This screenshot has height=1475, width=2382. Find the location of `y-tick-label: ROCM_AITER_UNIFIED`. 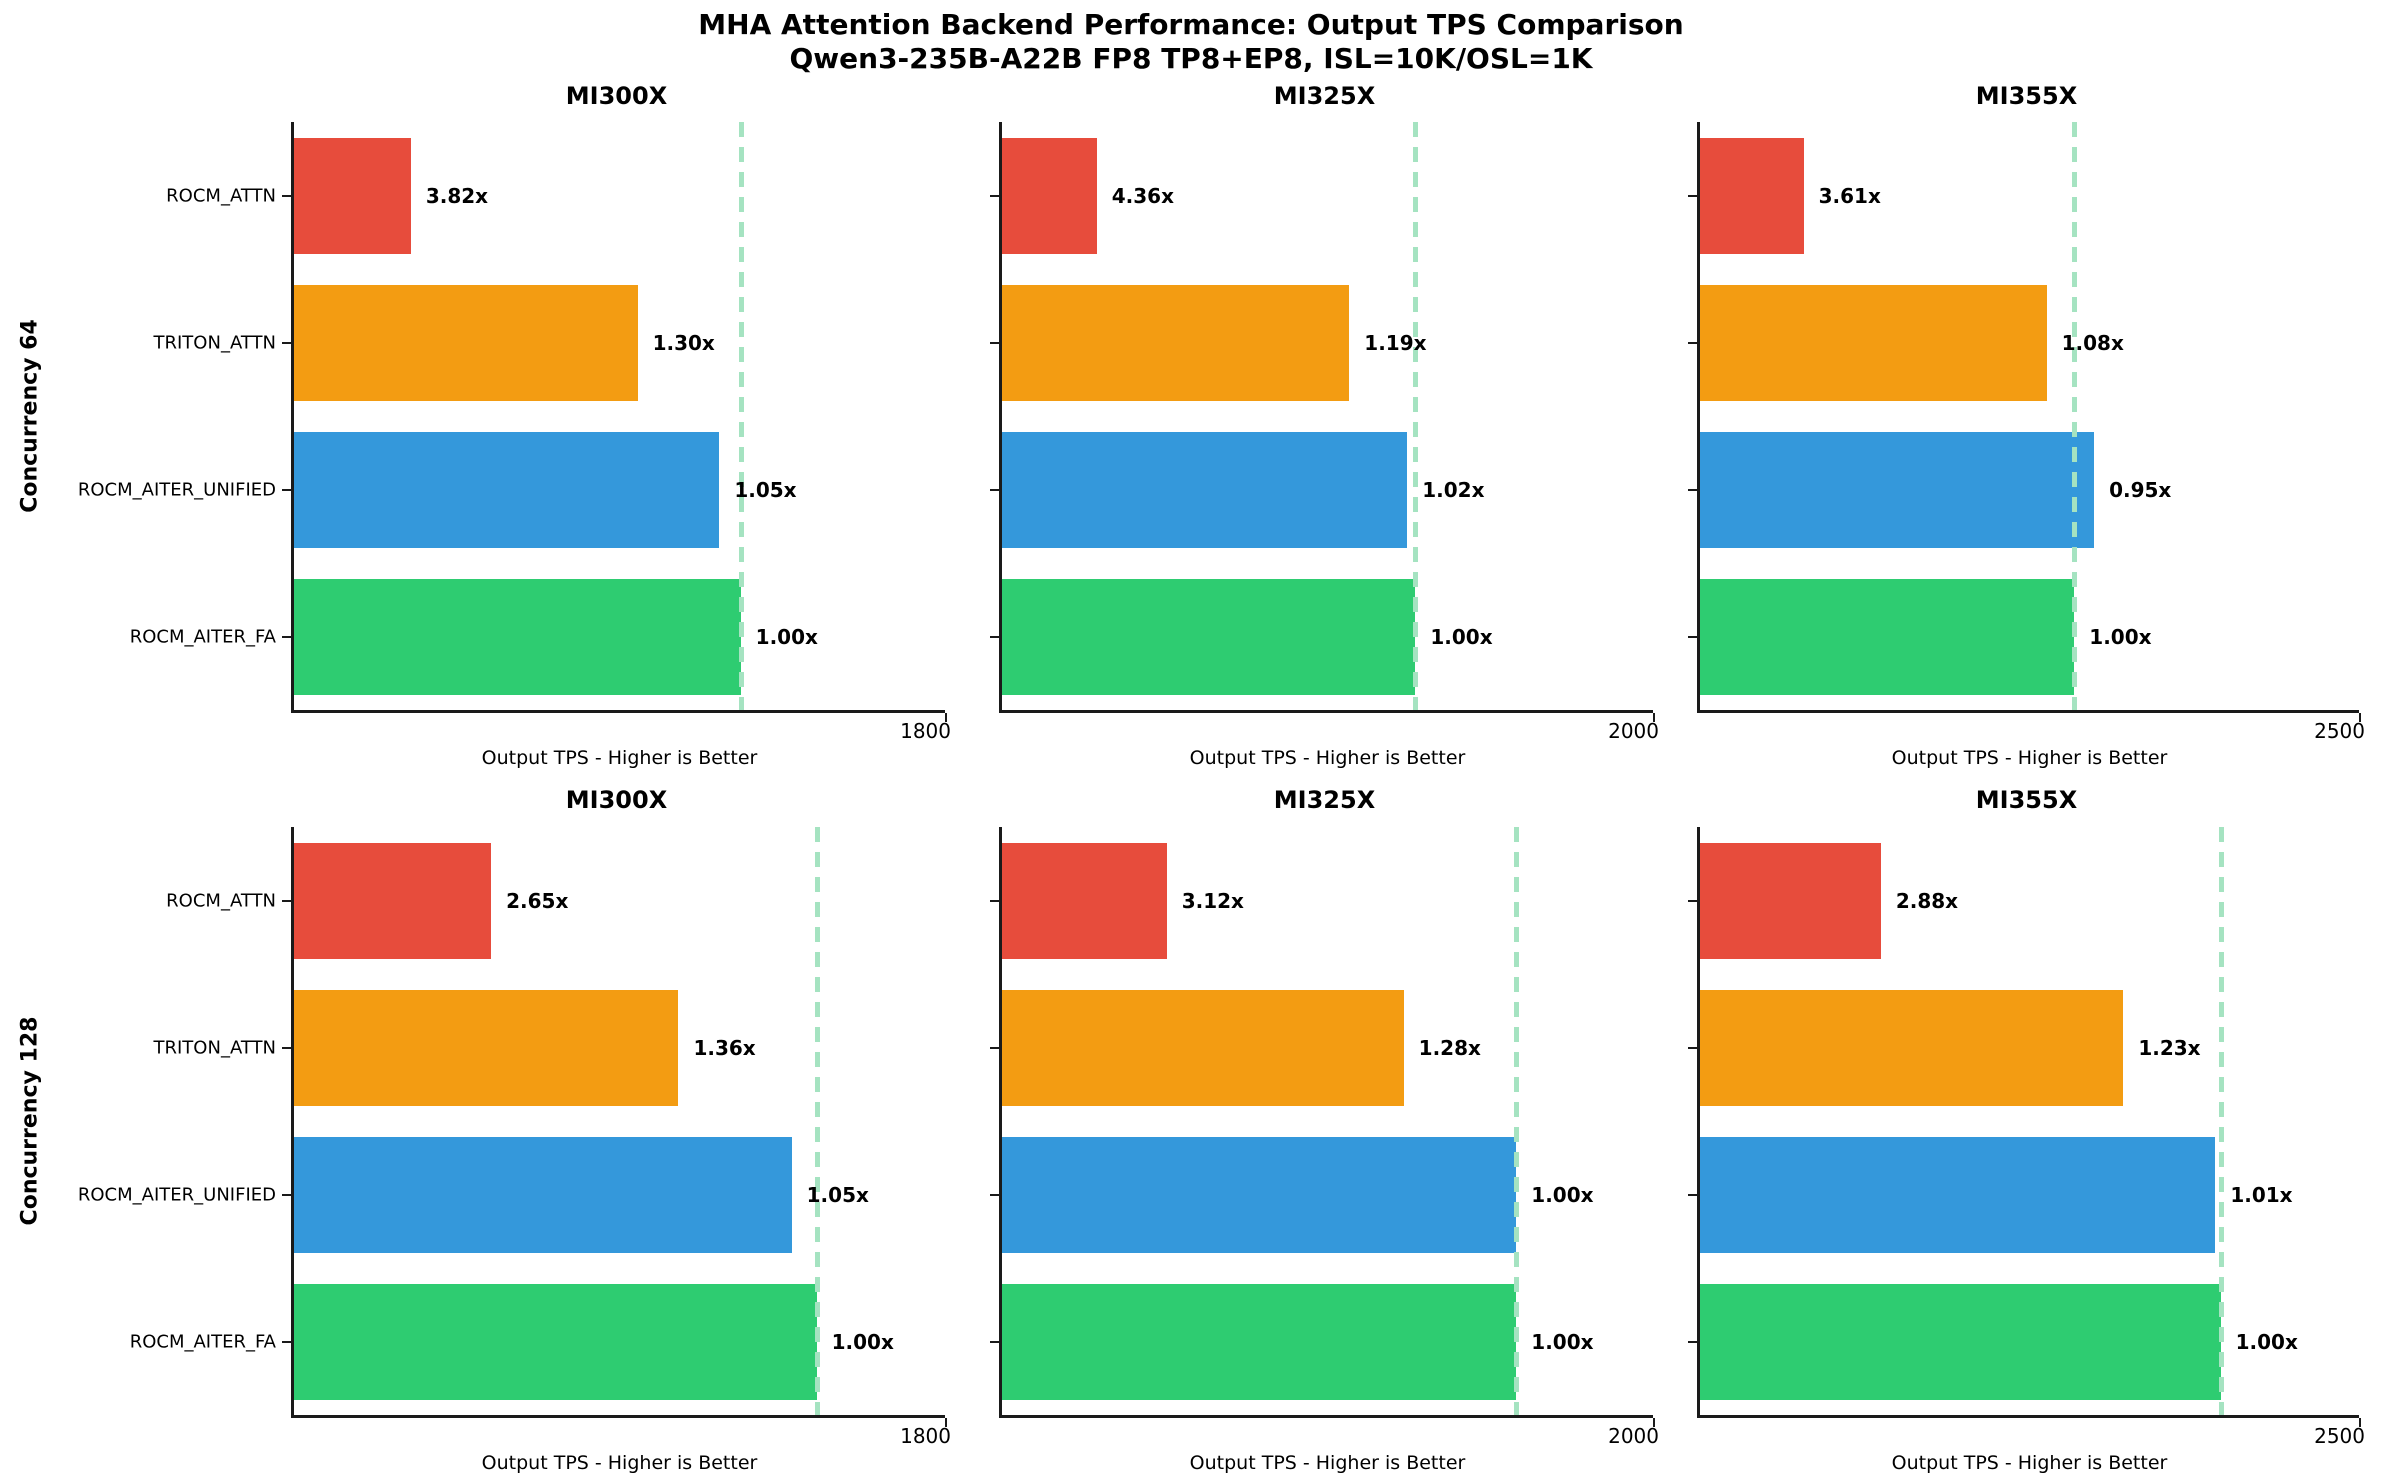

y-tick-label: ROCM_AITER_UNIFIED is located at coordinates (176, 1194).